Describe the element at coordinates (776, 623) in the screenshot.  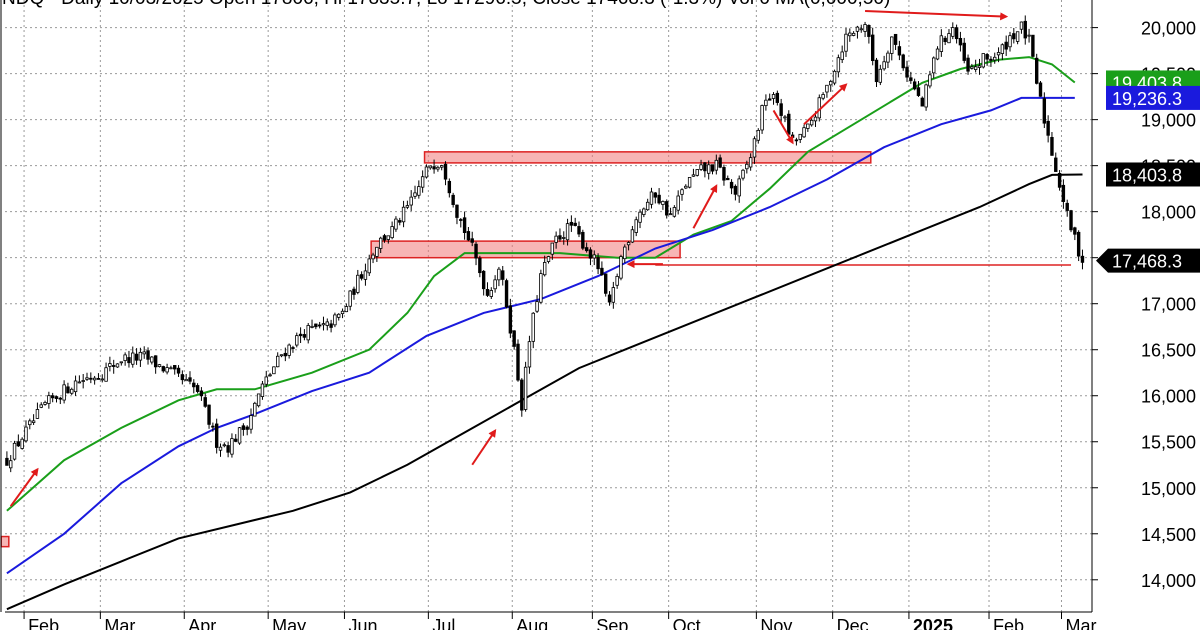
I see `x-tick-label: Nov` at that location.